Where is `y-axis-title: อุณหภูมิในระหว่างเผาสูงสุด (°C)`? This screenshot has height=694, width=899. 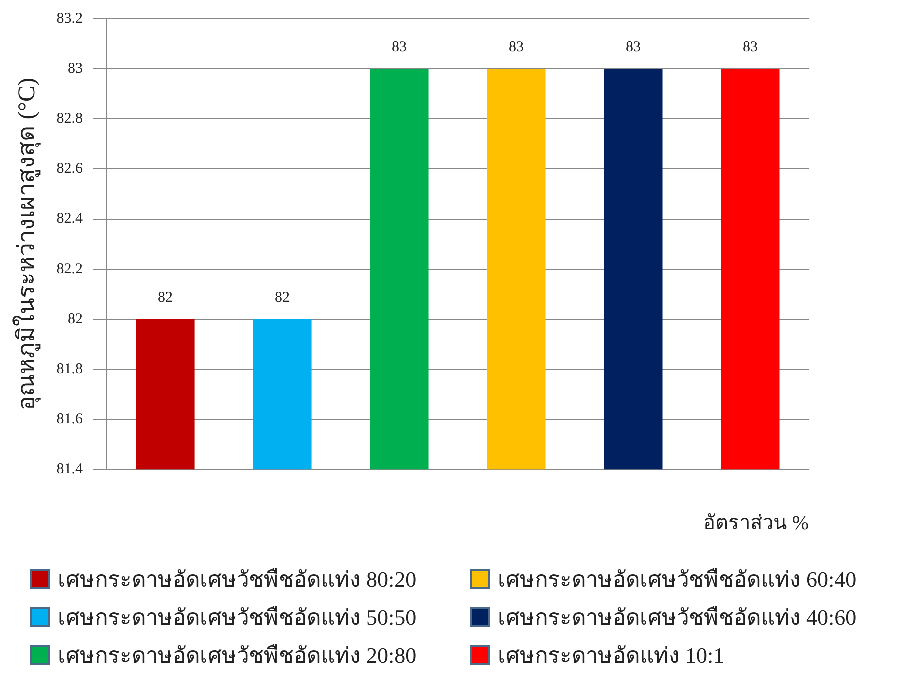 y-axis-title: อุณหภูมิในระหว่างเผาสูงสุด (°C) is located at coordinates (27, 244).